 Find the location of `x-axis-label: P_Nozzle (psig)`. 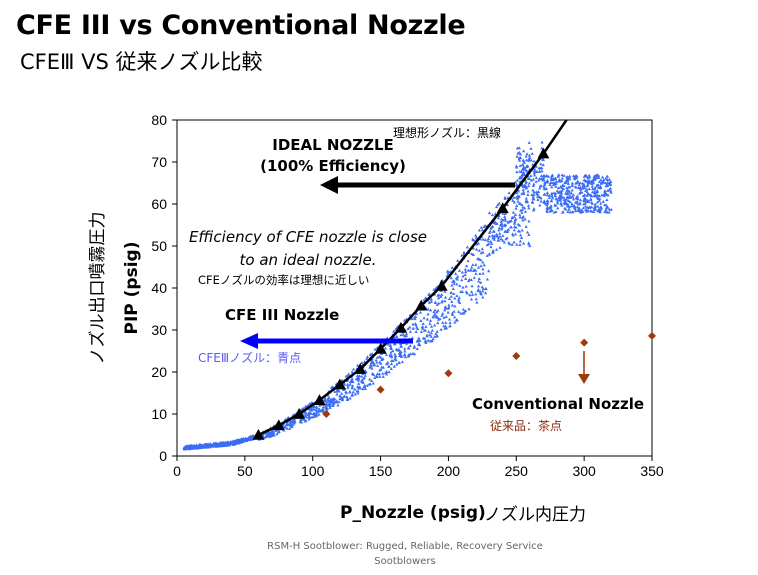

x-axis-label: P_Nozzle (psig) is located at coordinates (413, 513).